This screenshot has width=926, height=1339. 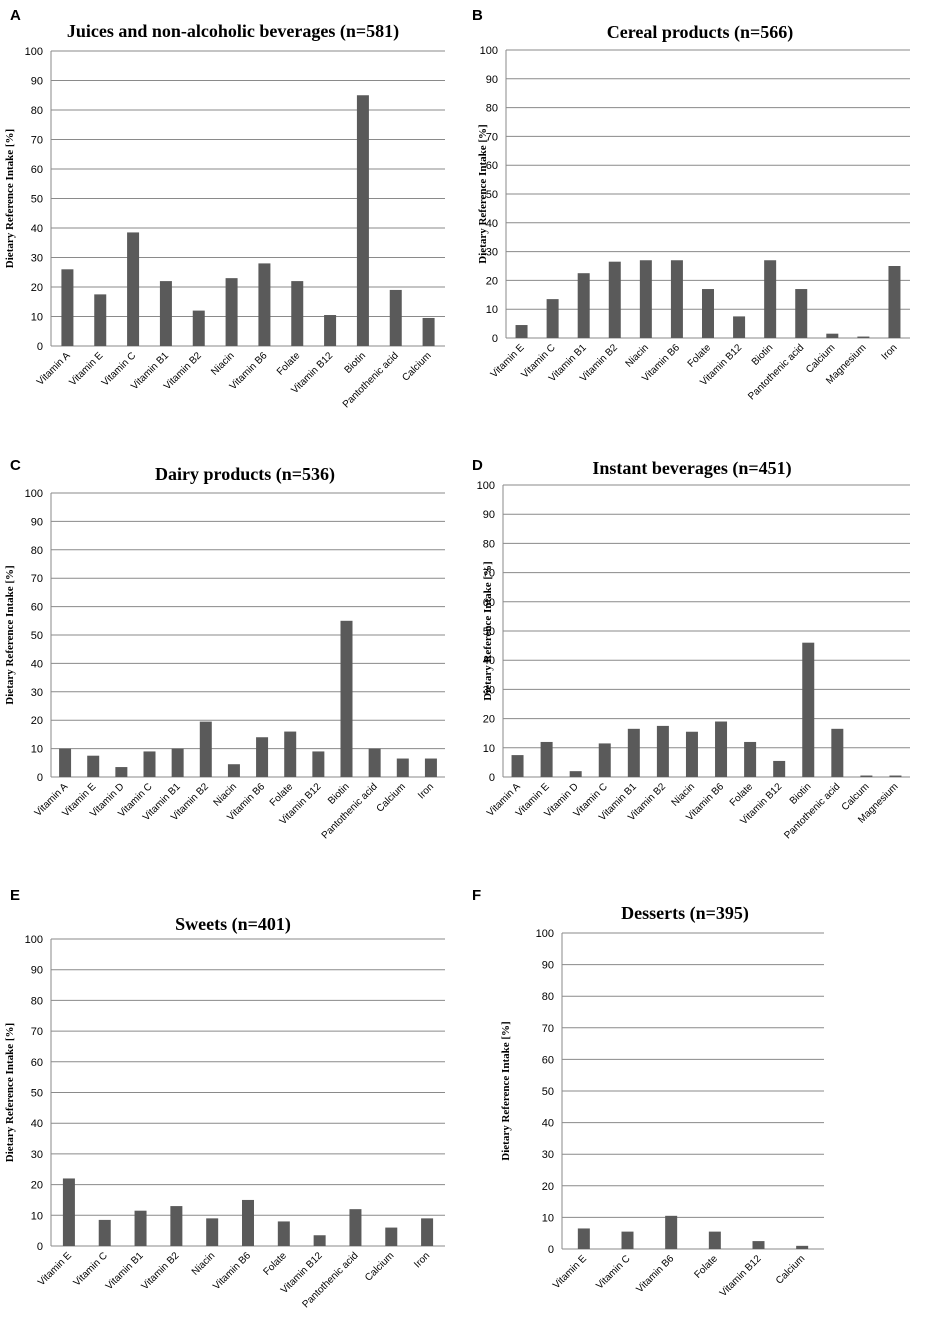 What do you see at coordinates (15, 15) in the screenshot?
I see `panel-letter: A` at bounding box center [15, 15].